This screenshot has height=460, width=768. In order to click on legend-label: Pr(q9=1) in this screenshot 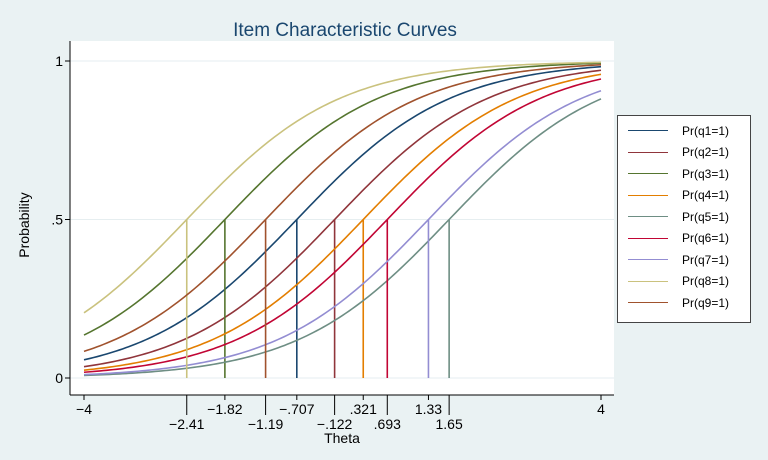, I will do `click(706, 302)`.